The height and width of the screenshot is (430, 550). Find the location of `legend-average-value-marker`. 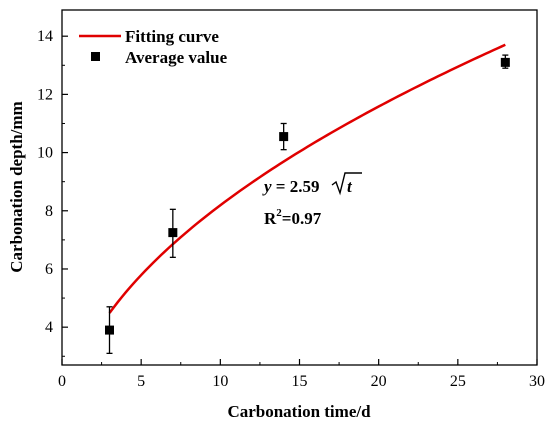

legend-average-value-marker is located at coordinates (95, 56).